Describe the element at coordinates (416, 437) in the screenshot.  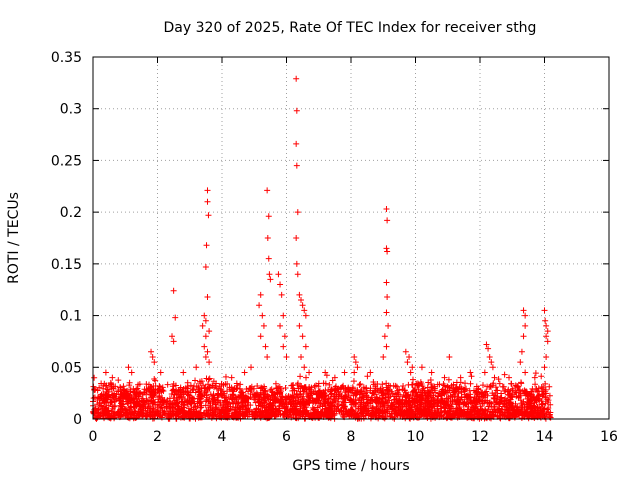
I see `x-tick-label: 10` at that location.